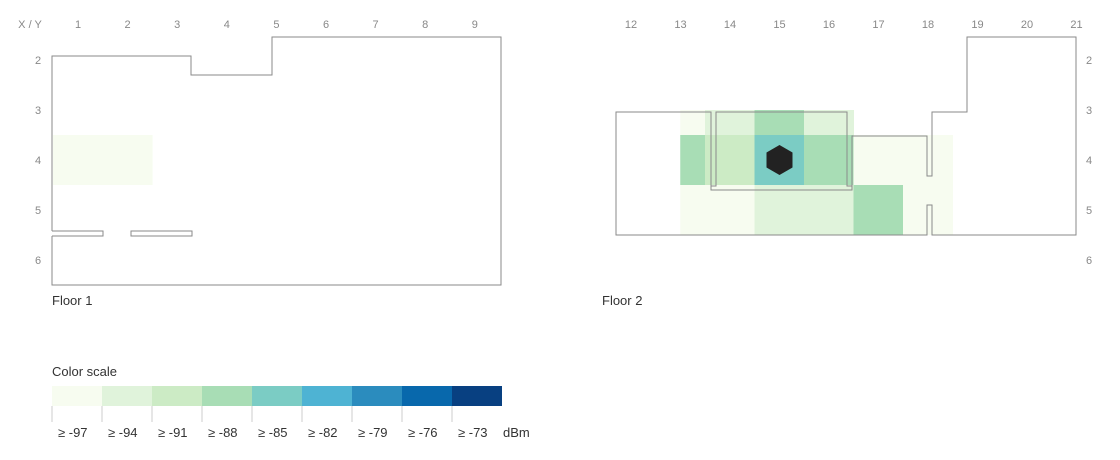 The width and height of the screenshot is (1120, 460). I want to click on x-tick-label: 2, so click(128, 25).